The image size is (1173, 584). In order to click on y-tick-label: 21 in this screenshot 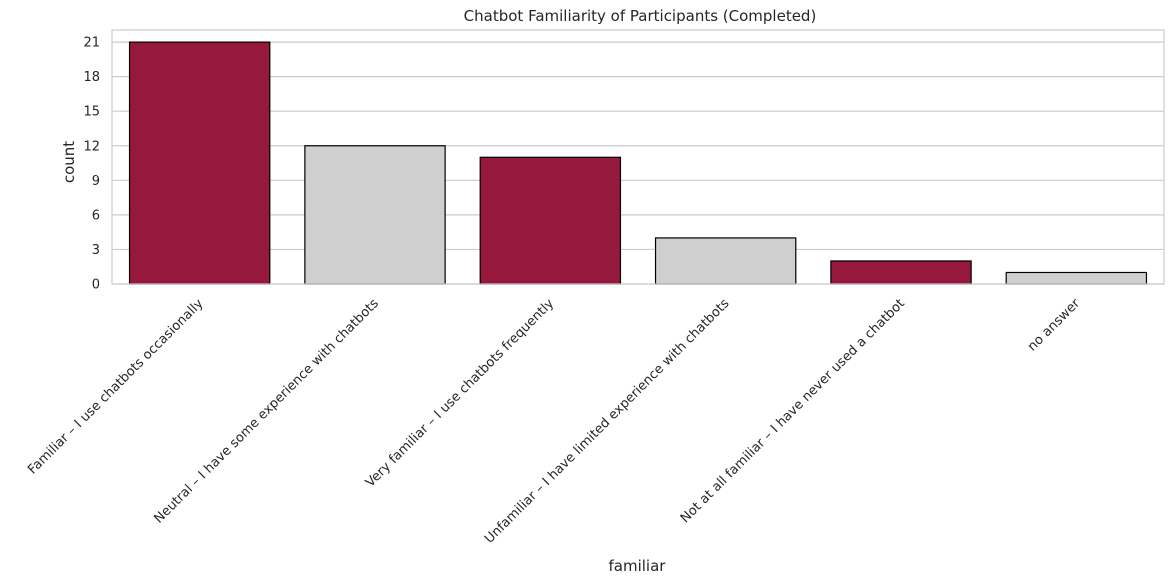, I will do `click(91, 43)`.